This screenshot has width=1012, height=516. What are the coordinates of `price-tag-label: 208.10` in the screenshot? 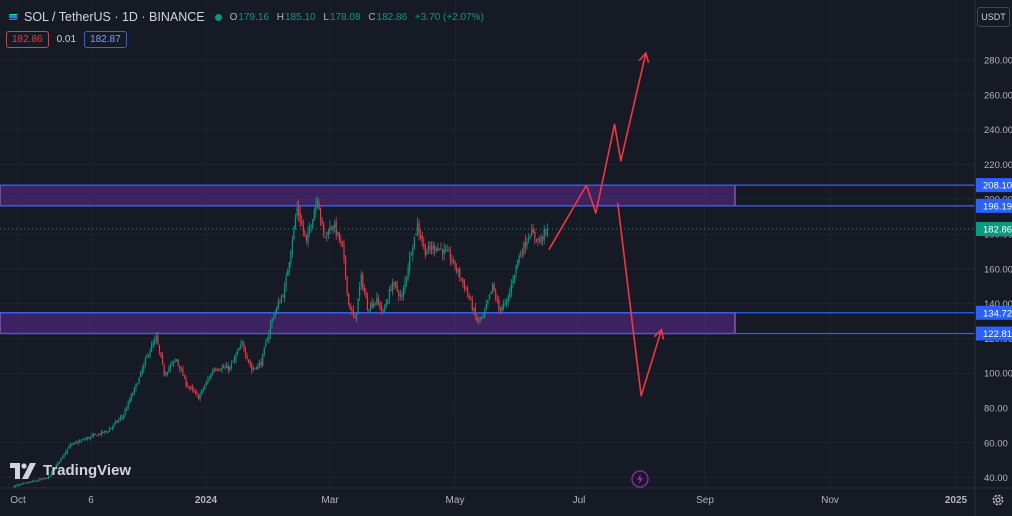 It's located at (997, 186).